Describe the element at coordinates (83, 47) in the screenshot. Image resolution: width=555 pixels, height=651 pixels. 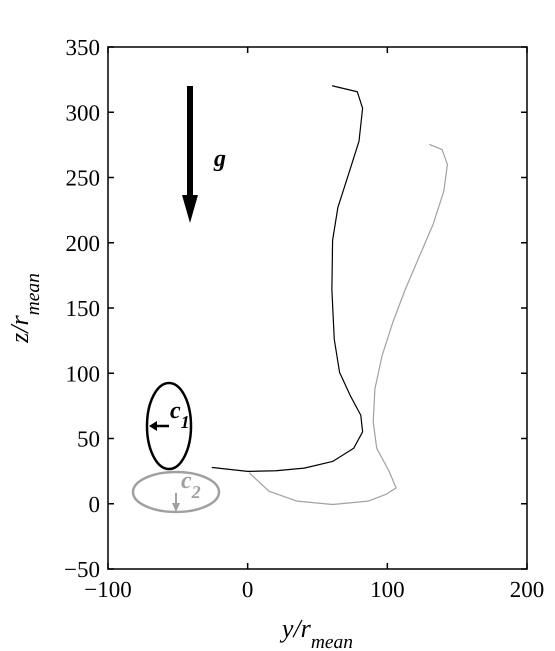
I see `y-tick-label: 350` at that location.